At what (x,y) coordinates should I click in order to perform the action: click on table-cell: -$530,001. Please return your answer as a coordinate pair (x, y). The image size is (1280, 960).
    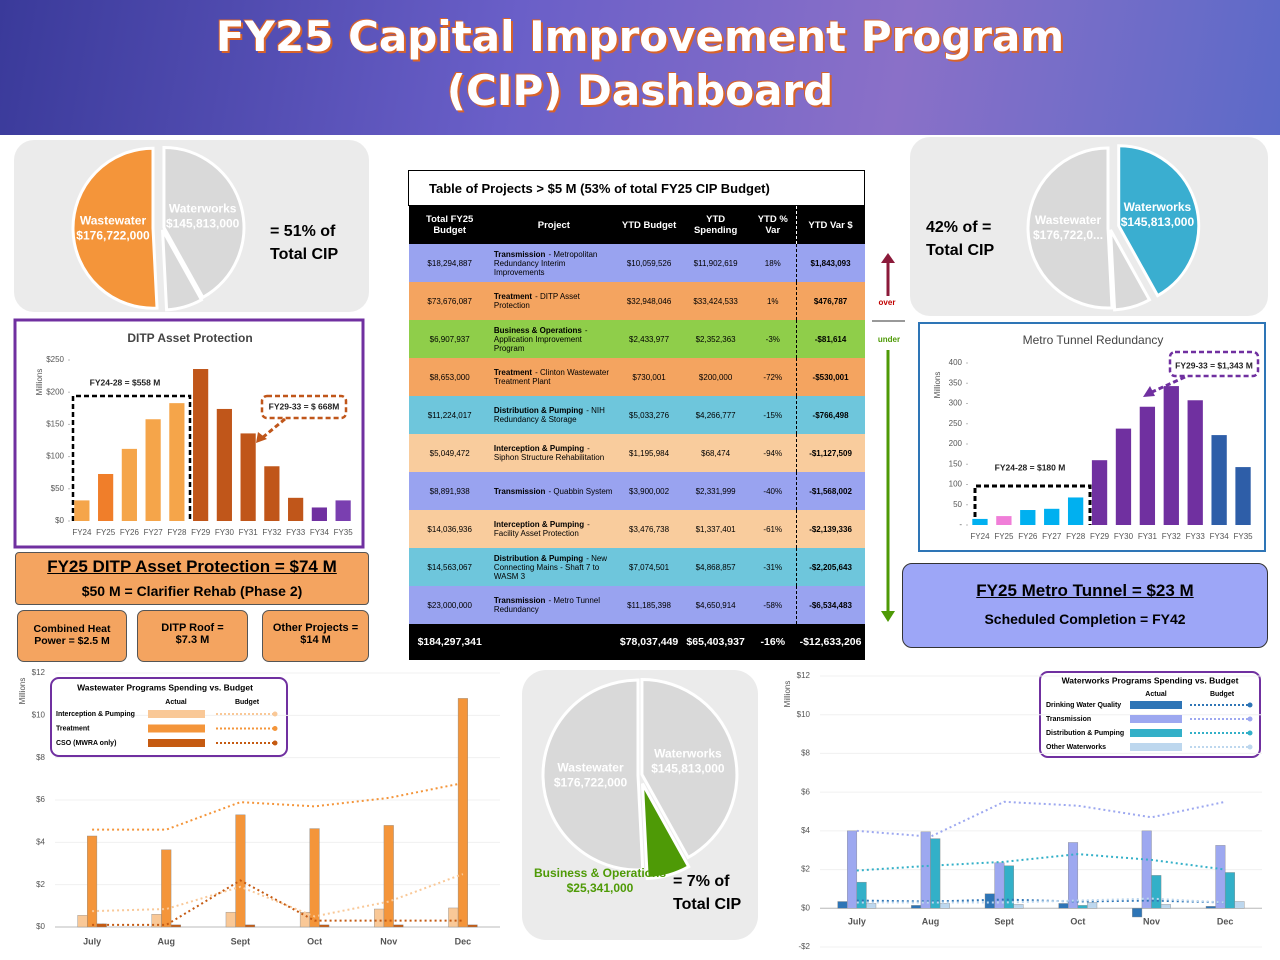
    Looking at the image, I should click on (830, 377).